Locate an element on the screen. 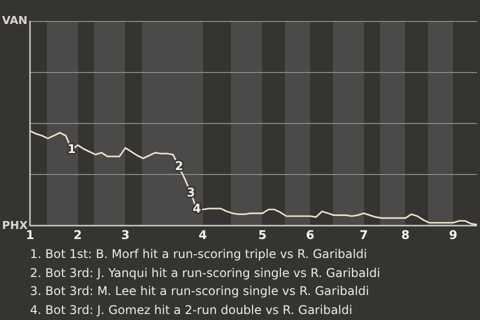  x-tick-label: 3 is located at coordinates (125, 235).